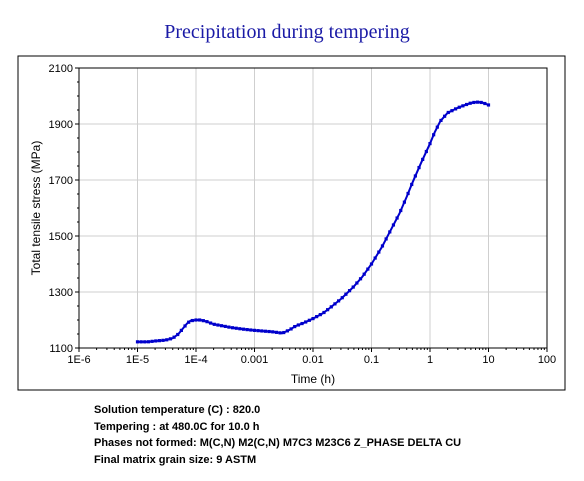 Image resolution: width=584 pixels, height=481 pixels. I want to click on chart-title: Precipitation during tempering, so click(287, 32).